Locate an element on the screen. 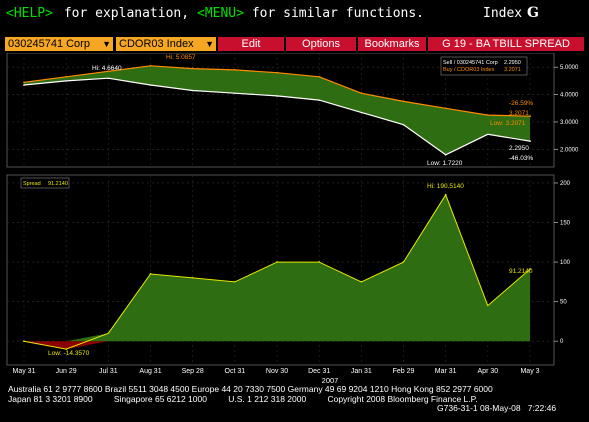 This screenshot has height=422, width=589. hi-spread-label: Hi: 190.5140 is located at coordinates (445, 186).